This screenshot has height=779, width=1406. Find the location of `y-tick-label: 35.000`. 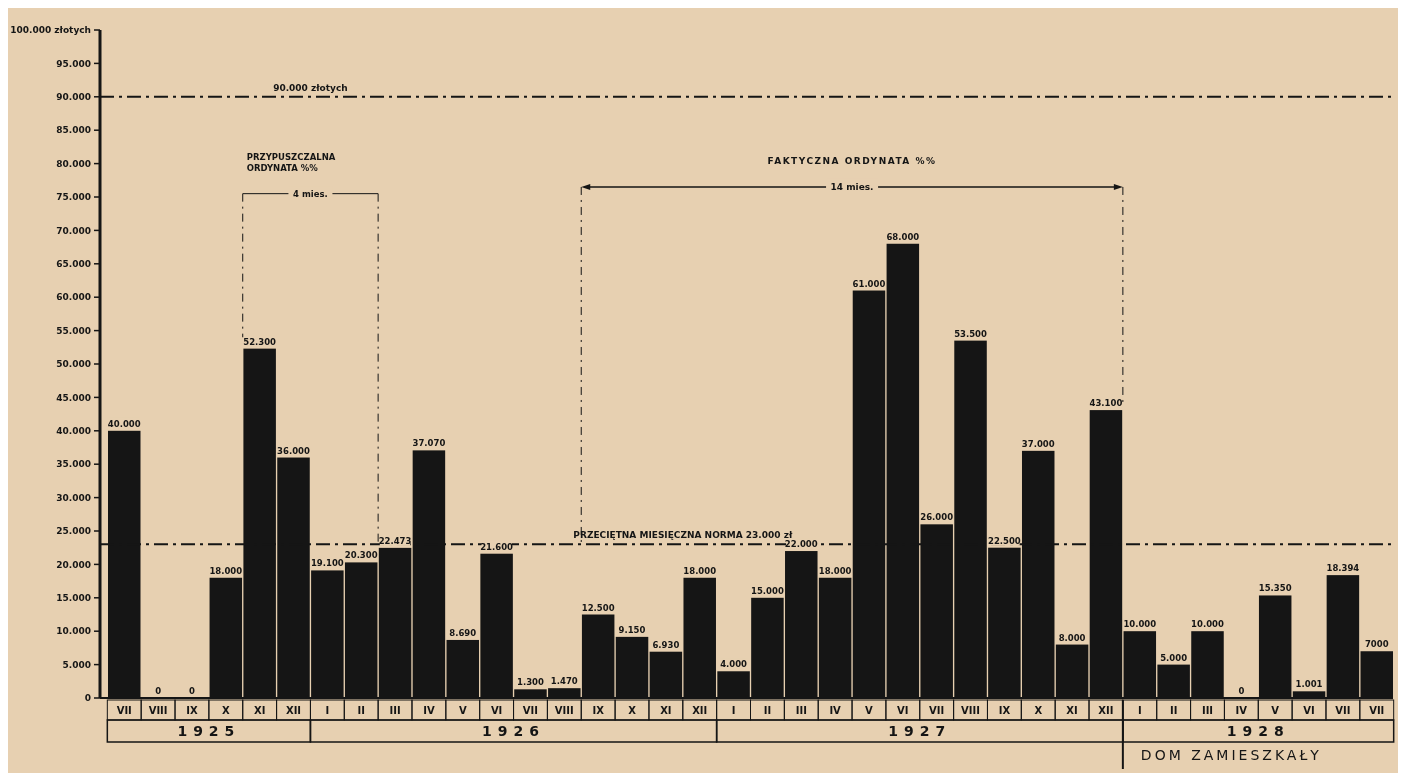

y-tick-label: 35.000 is located at coordinates (73, 464).